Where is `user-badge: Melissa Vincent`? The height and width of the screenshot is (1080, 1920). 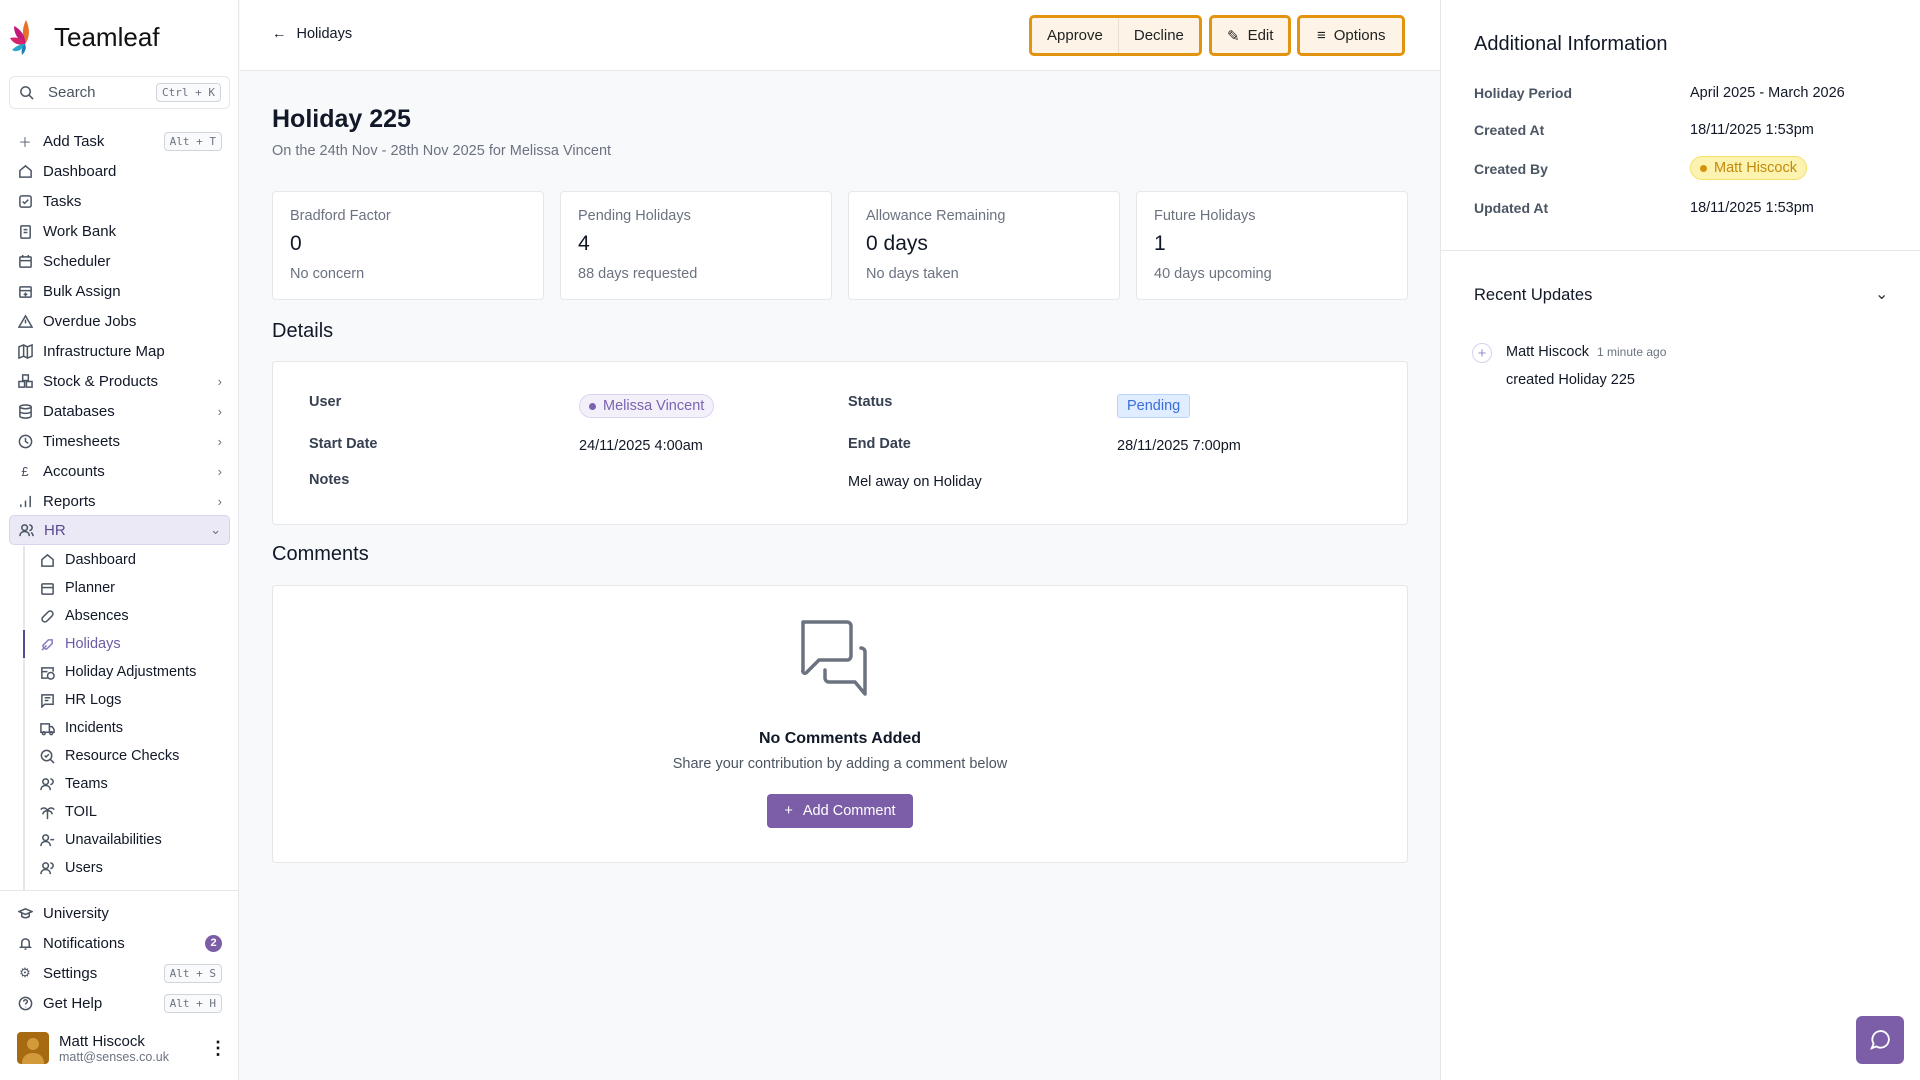
user-badge: Melissa Vincent is located at coordinates (647, 406).